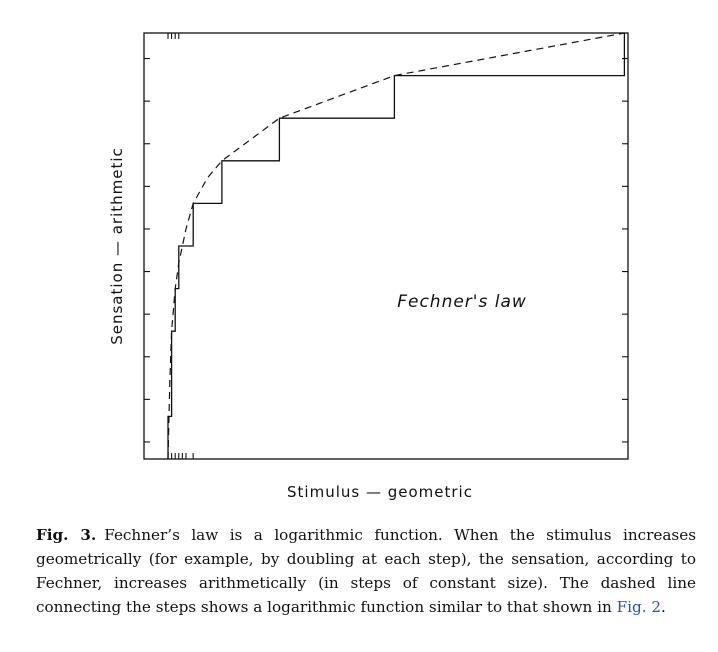  I want to click on caption-end: ., so click(663, 607).